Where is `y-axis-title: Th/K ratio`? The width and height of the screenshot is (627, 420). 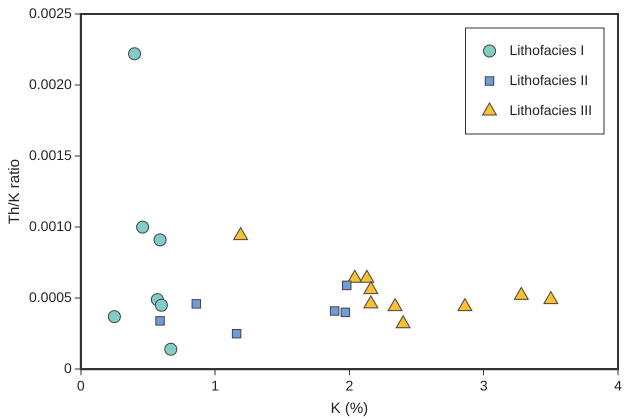 y-axis-title: Th/K ratio is located at coordinates (15, 191).